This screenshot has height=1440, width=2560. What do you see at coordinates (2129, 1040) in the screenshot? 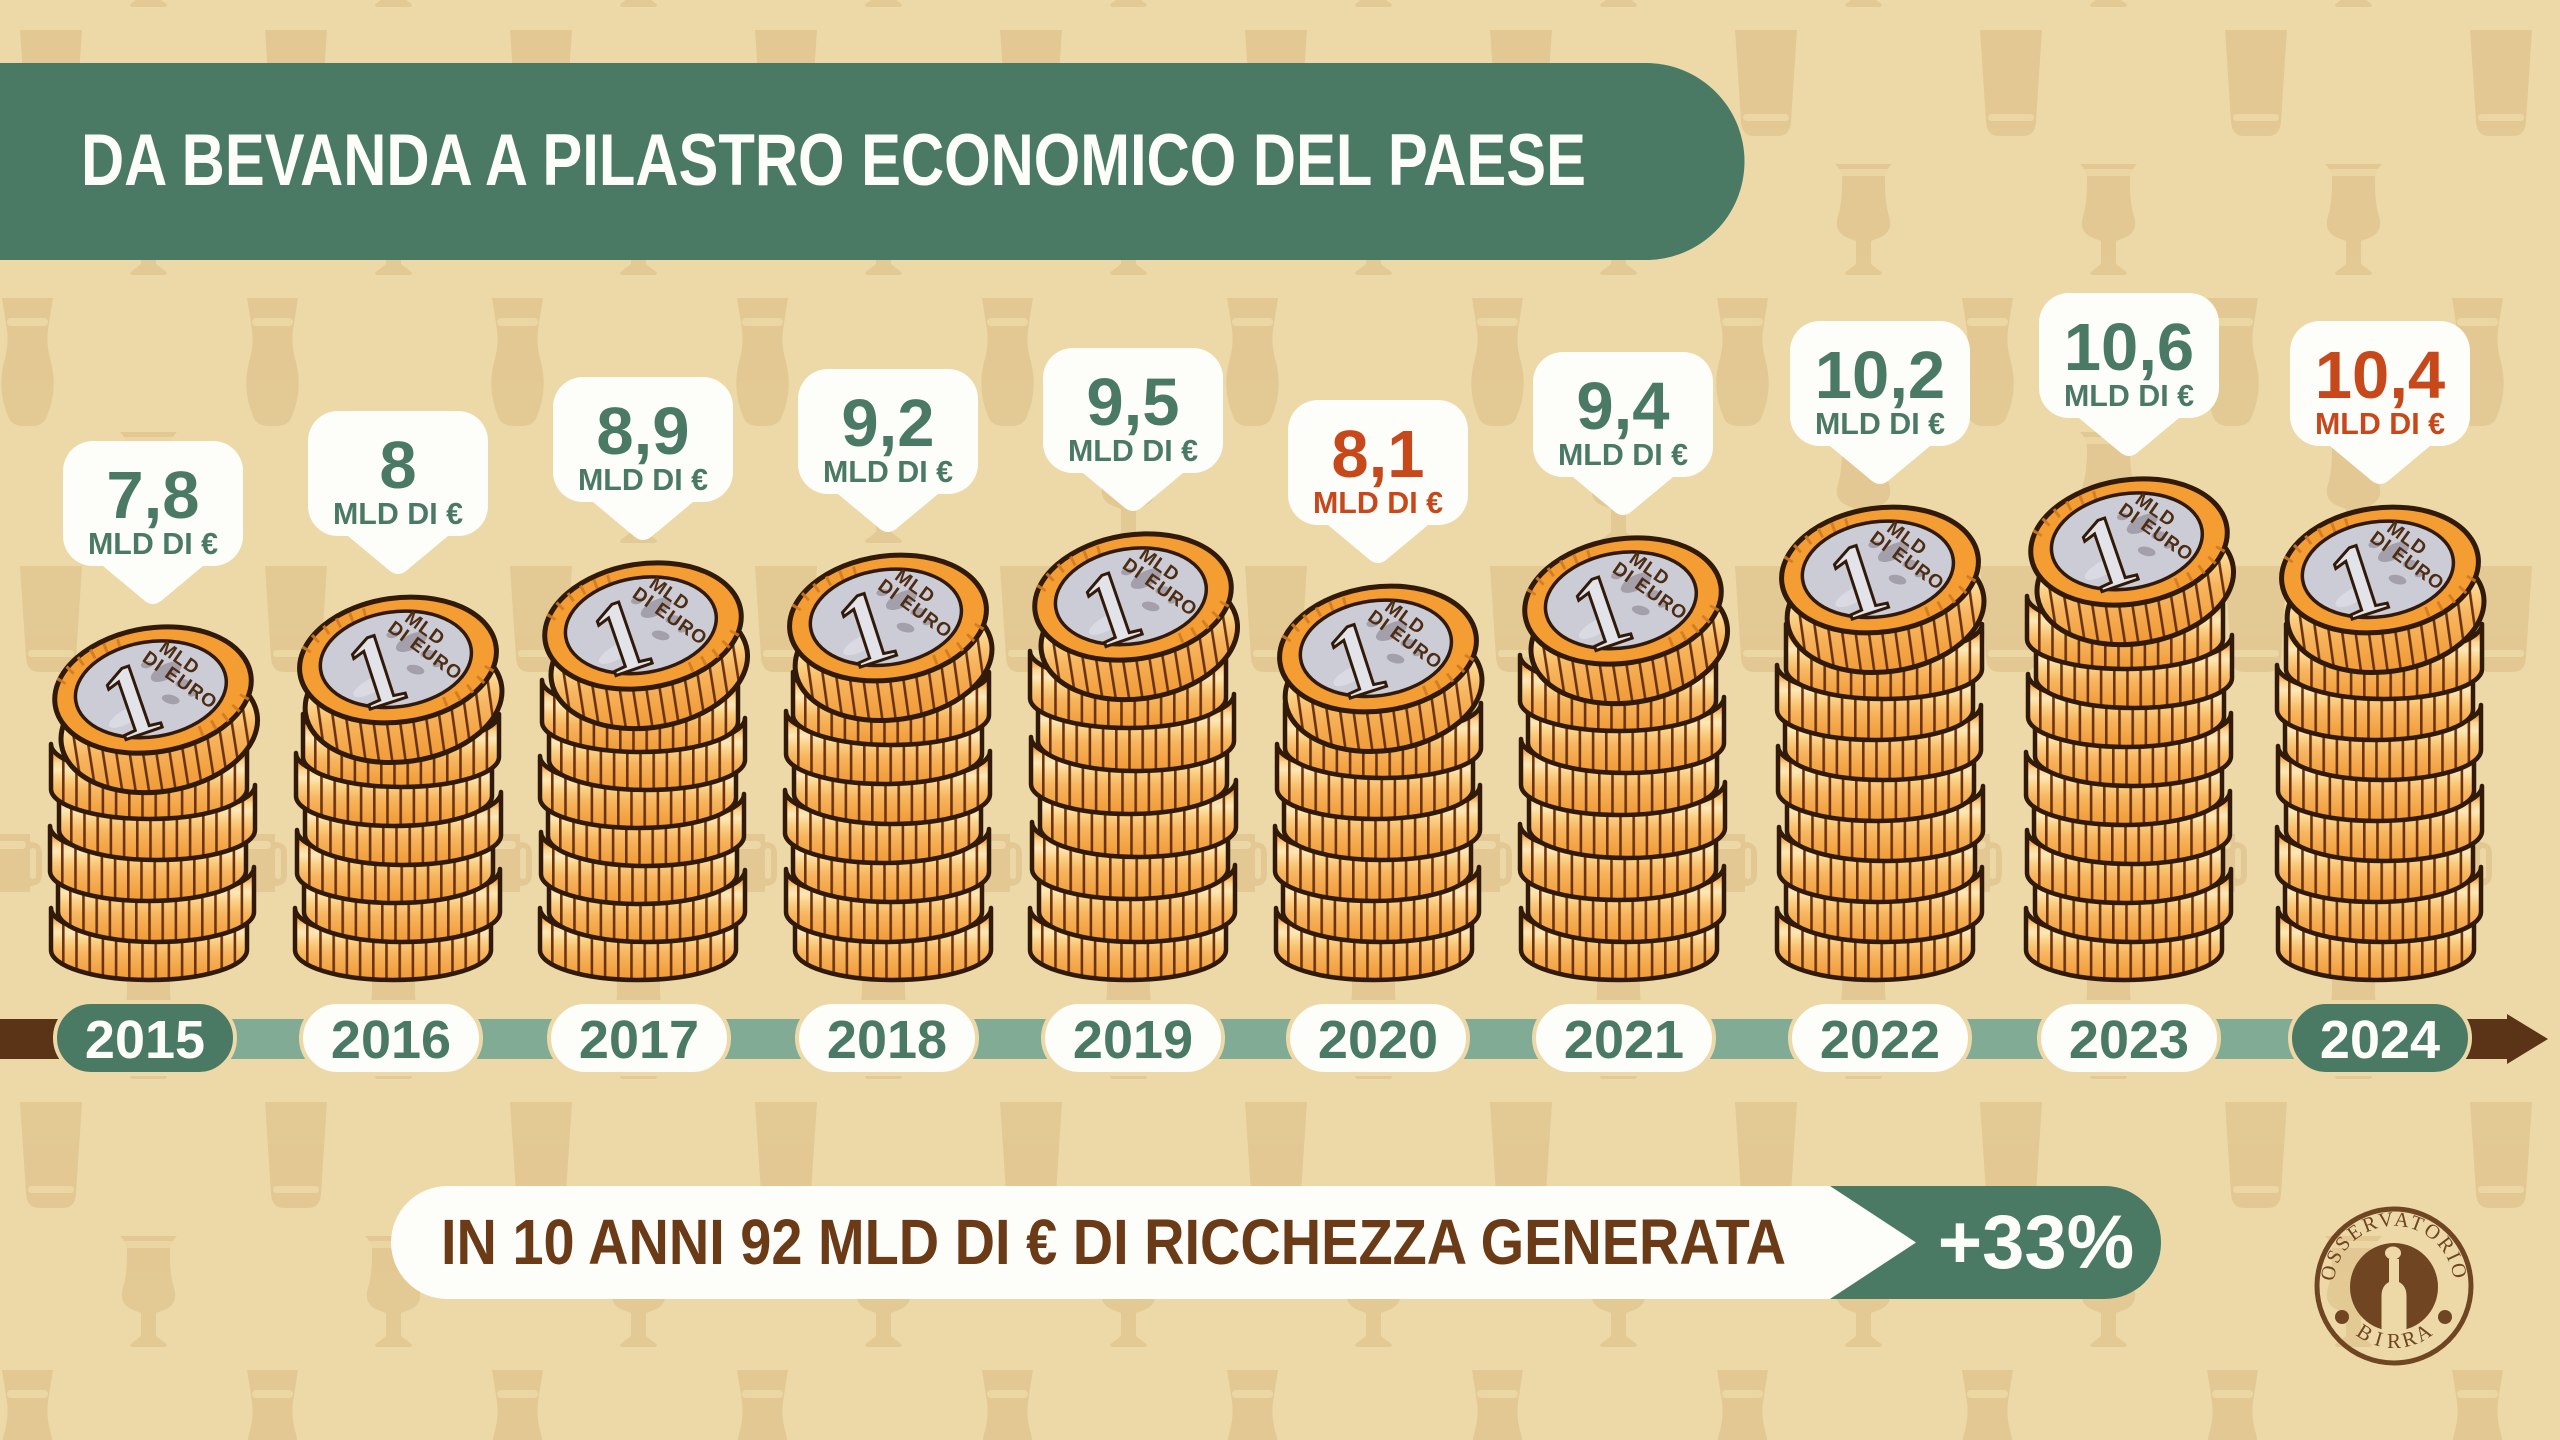
I see `svg-text: 2023` at bounding box center [2129, 1040].